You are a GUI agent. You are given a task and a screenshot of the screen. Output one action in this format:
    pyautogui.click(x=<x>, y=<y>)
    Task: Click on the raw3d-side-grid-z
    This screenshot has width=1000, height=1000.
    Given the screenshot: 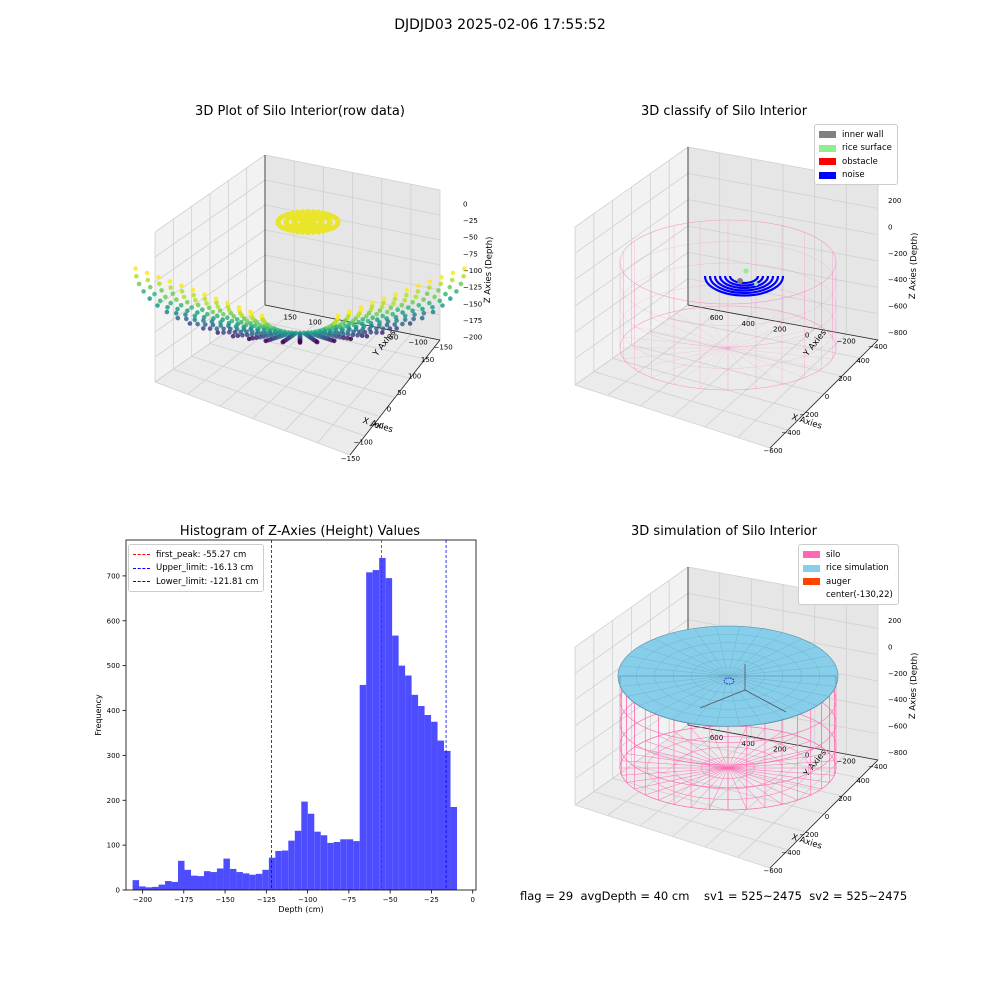 What is the action you would take?
    pyautogui.click(x=352, y=197)
    